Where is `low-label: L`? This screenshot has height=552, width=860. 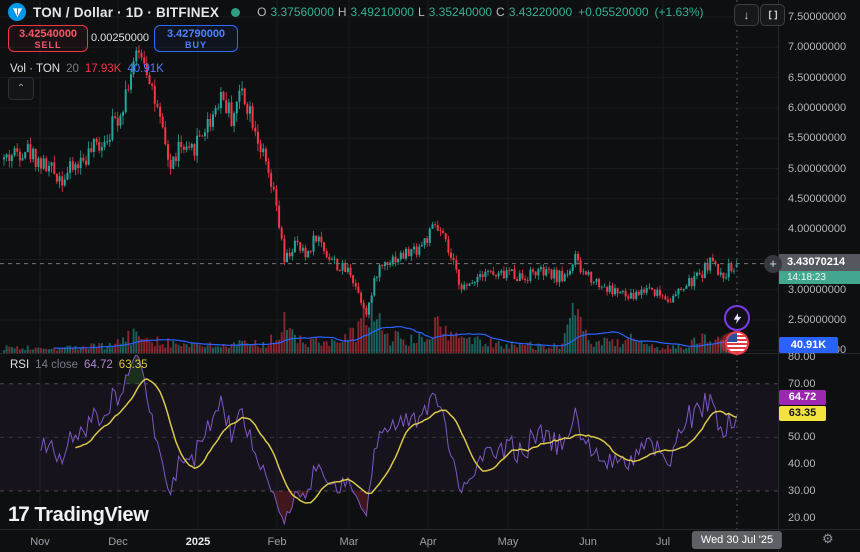
low-label: L is located at coordinates (421, 12).